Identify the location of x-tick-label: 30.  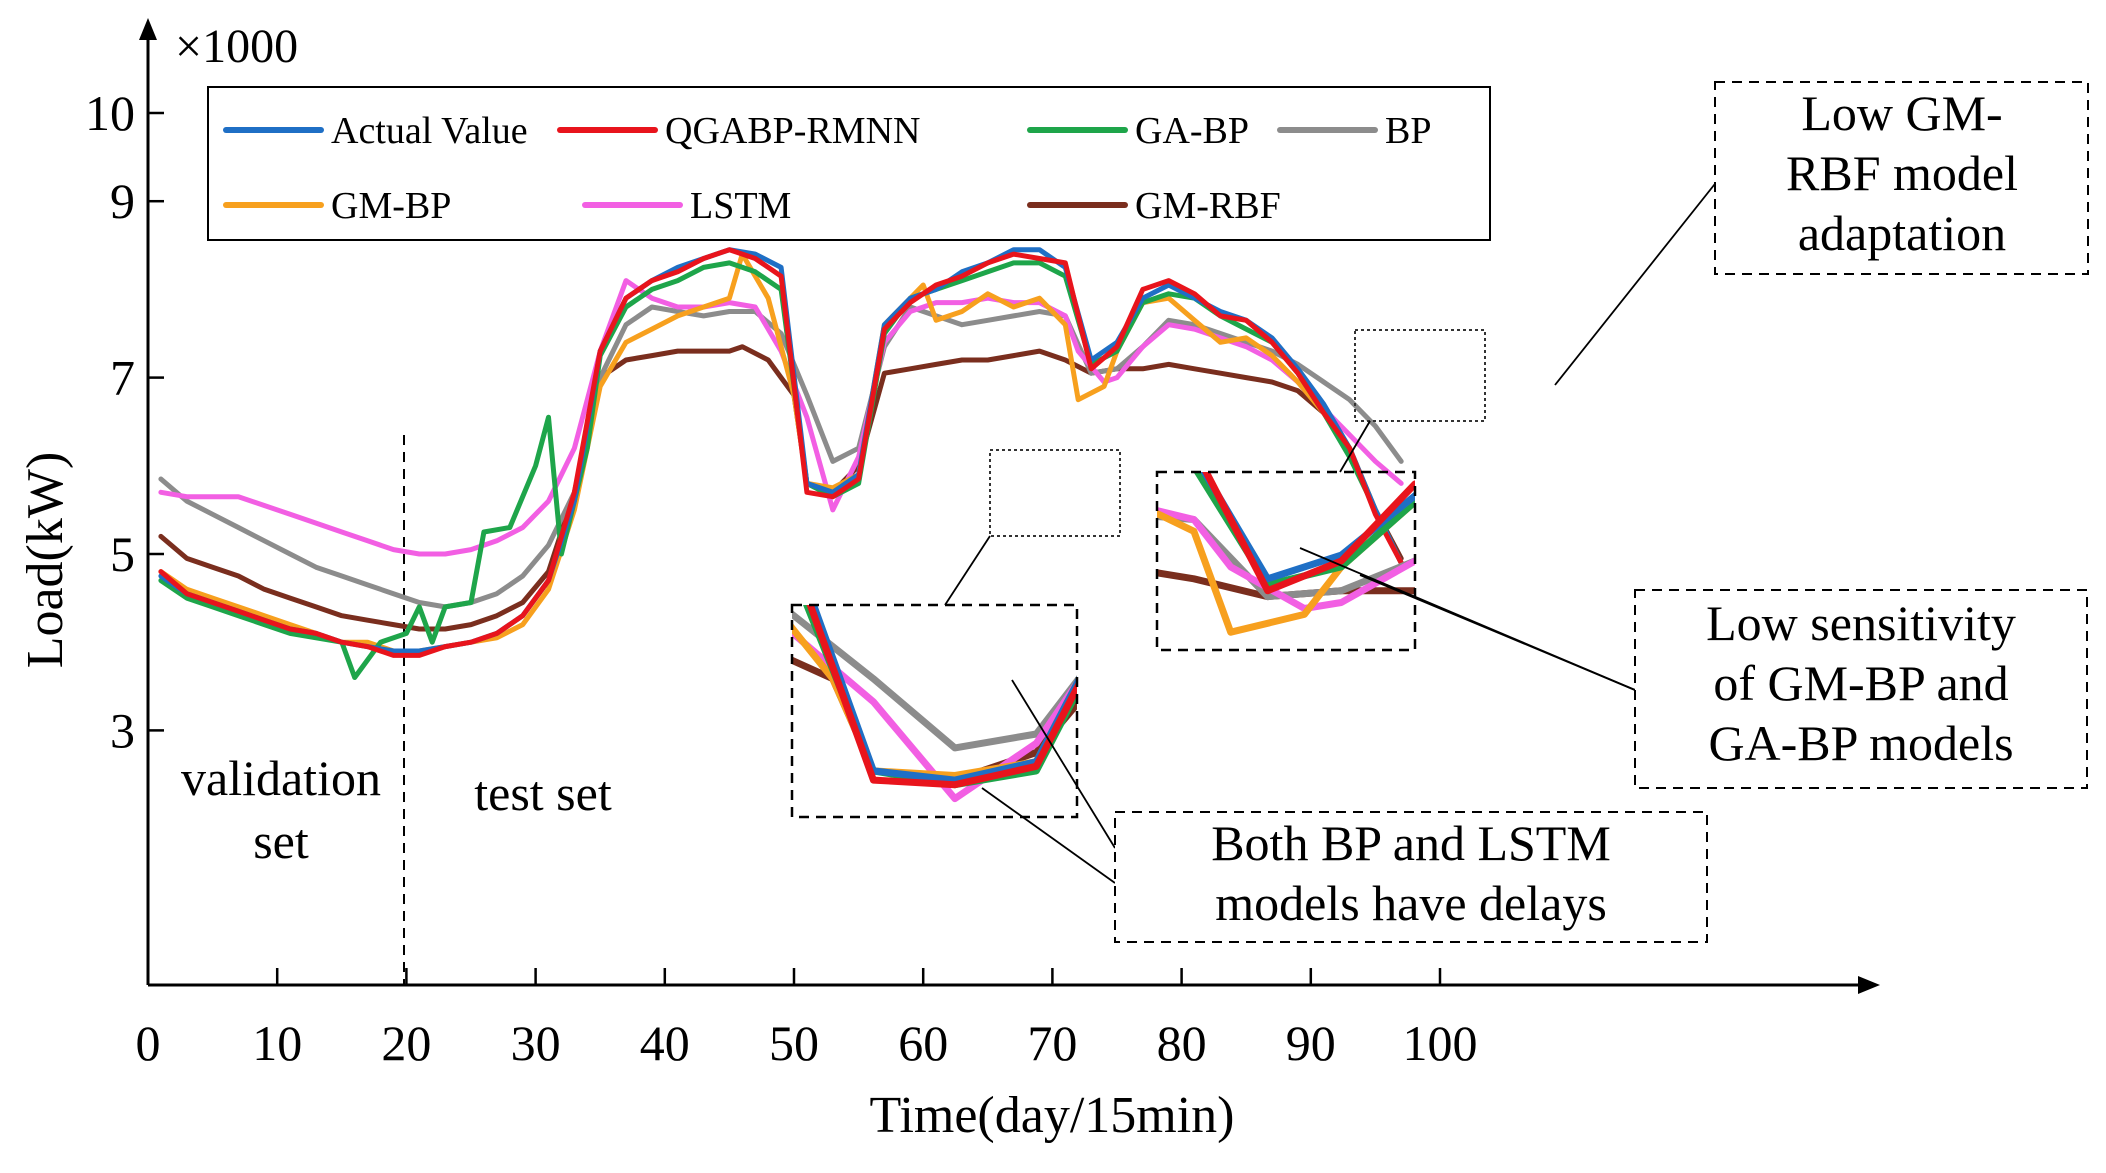
(536, 1043).